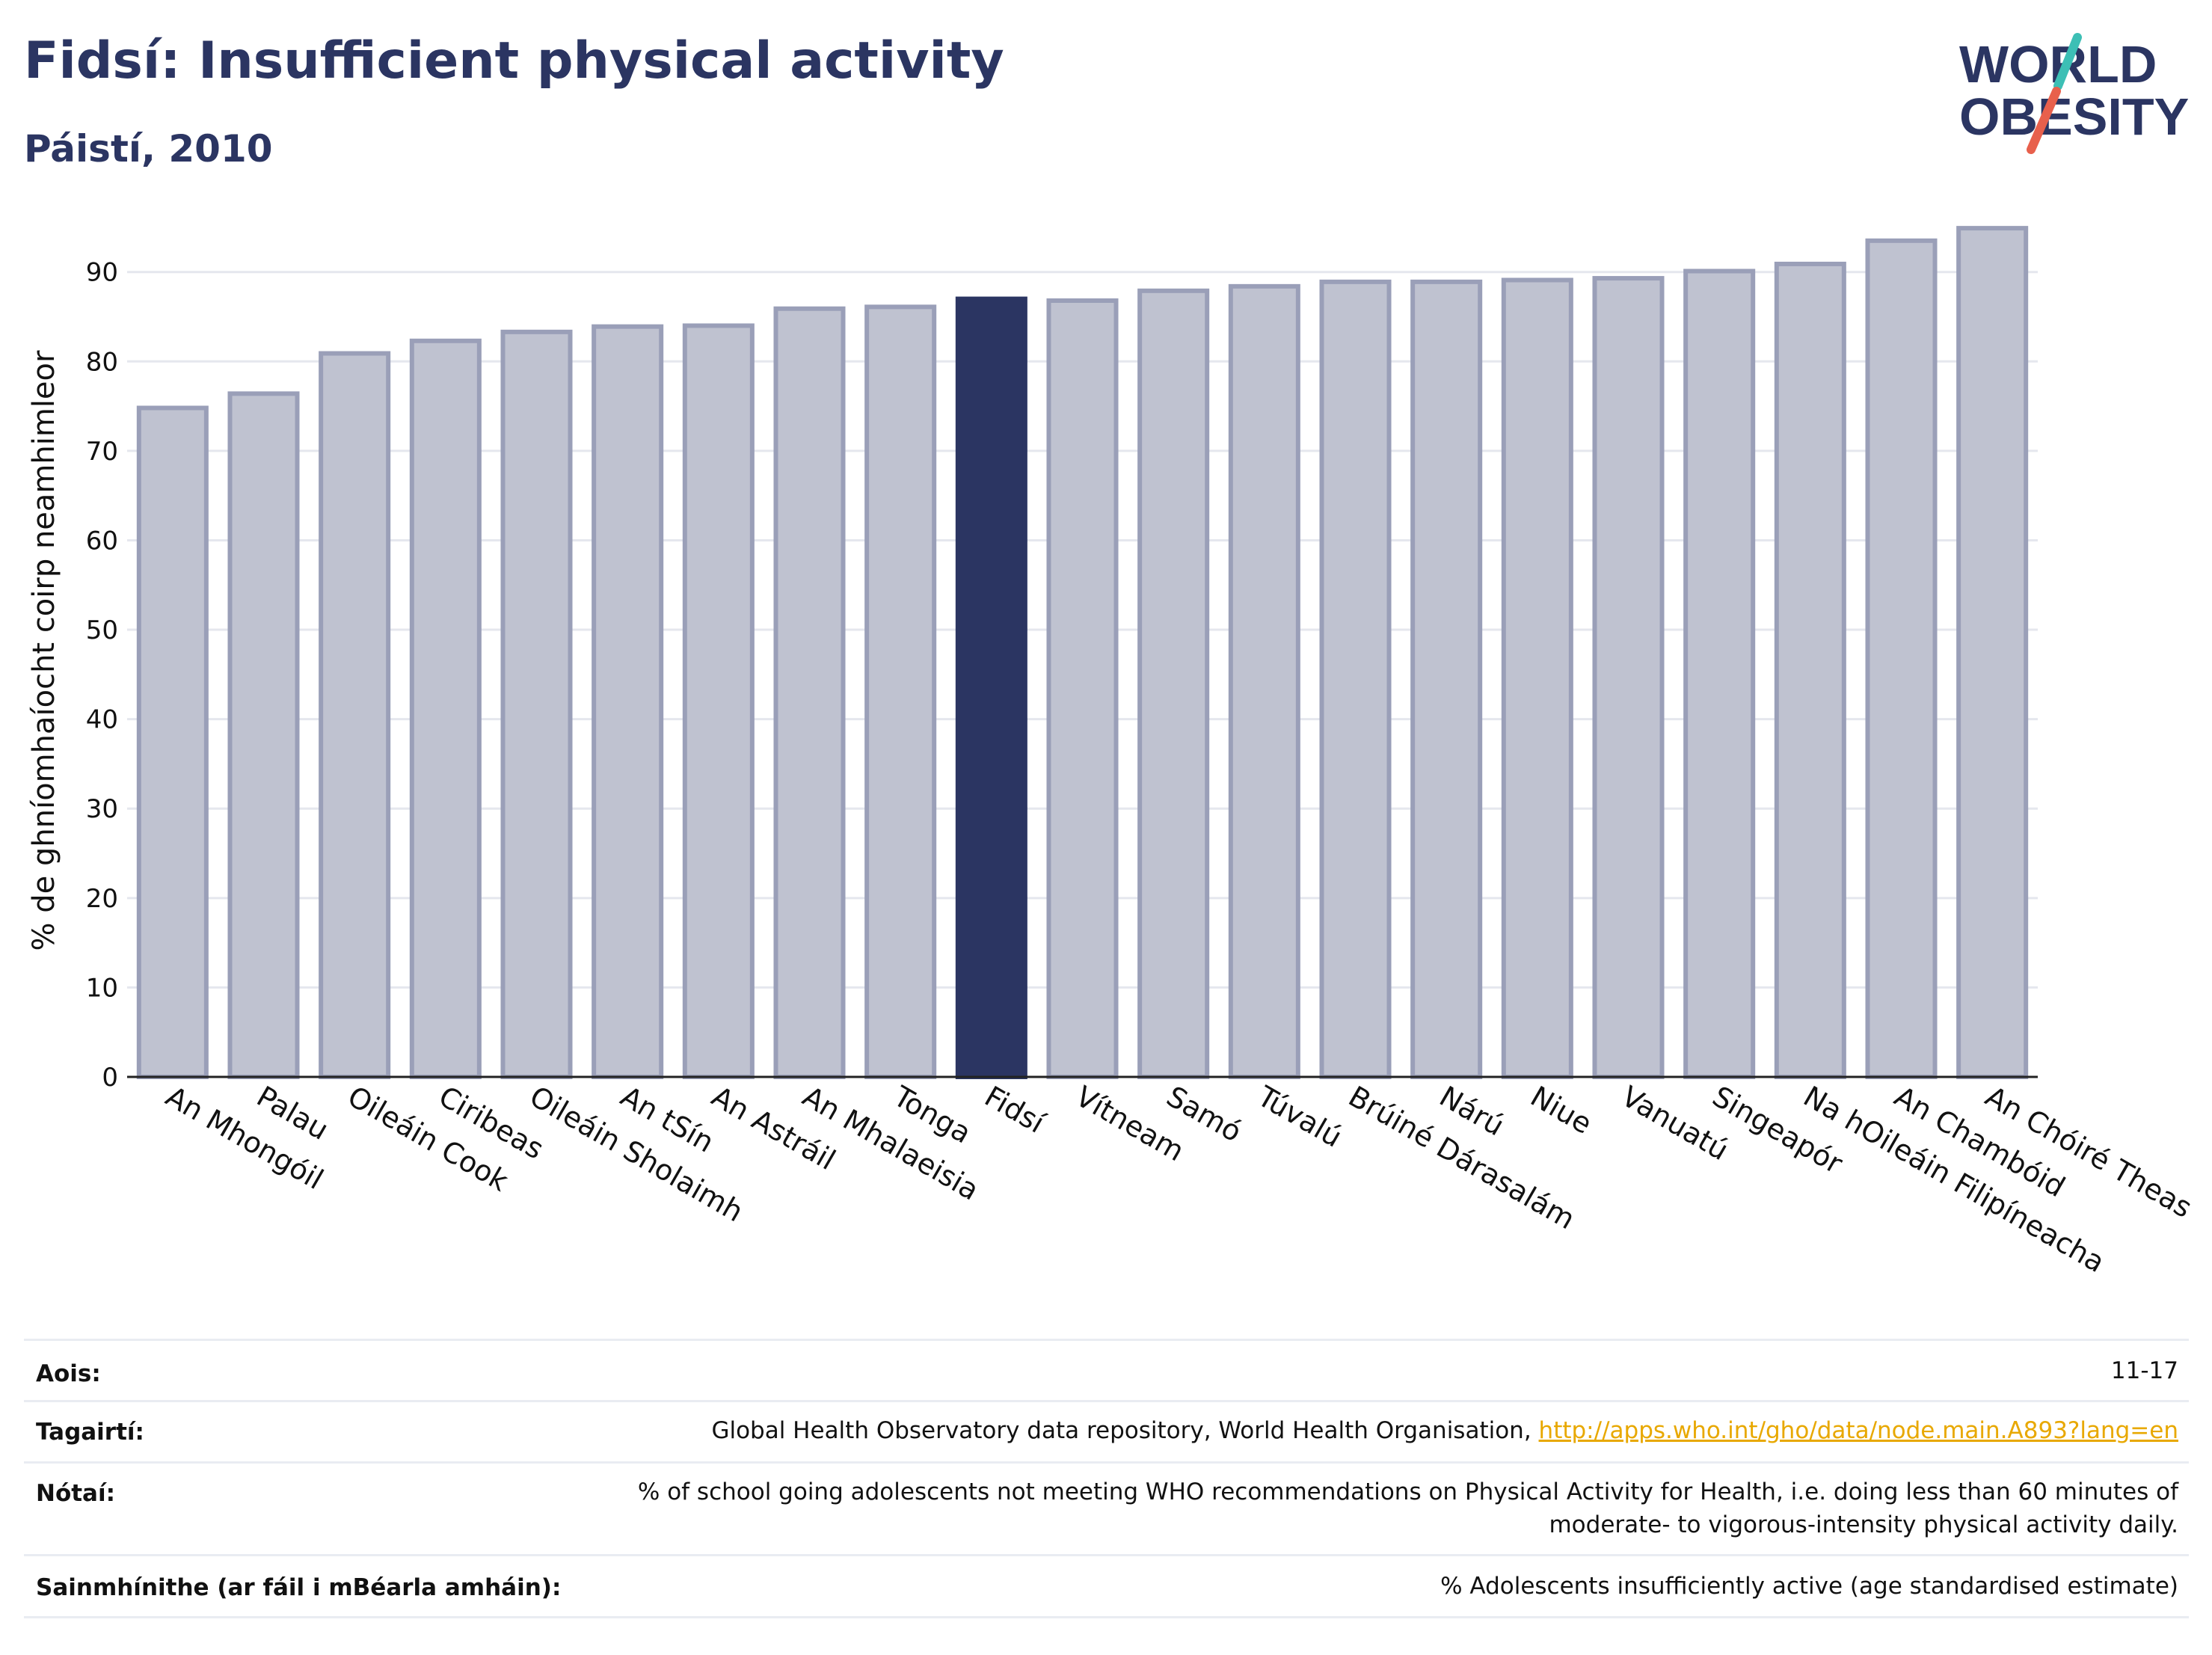  What do you see at coordinates (1299, 1116) in the screenshot?
I see `x-category-label: Túvalú` at bounding box center [1299, 1116].